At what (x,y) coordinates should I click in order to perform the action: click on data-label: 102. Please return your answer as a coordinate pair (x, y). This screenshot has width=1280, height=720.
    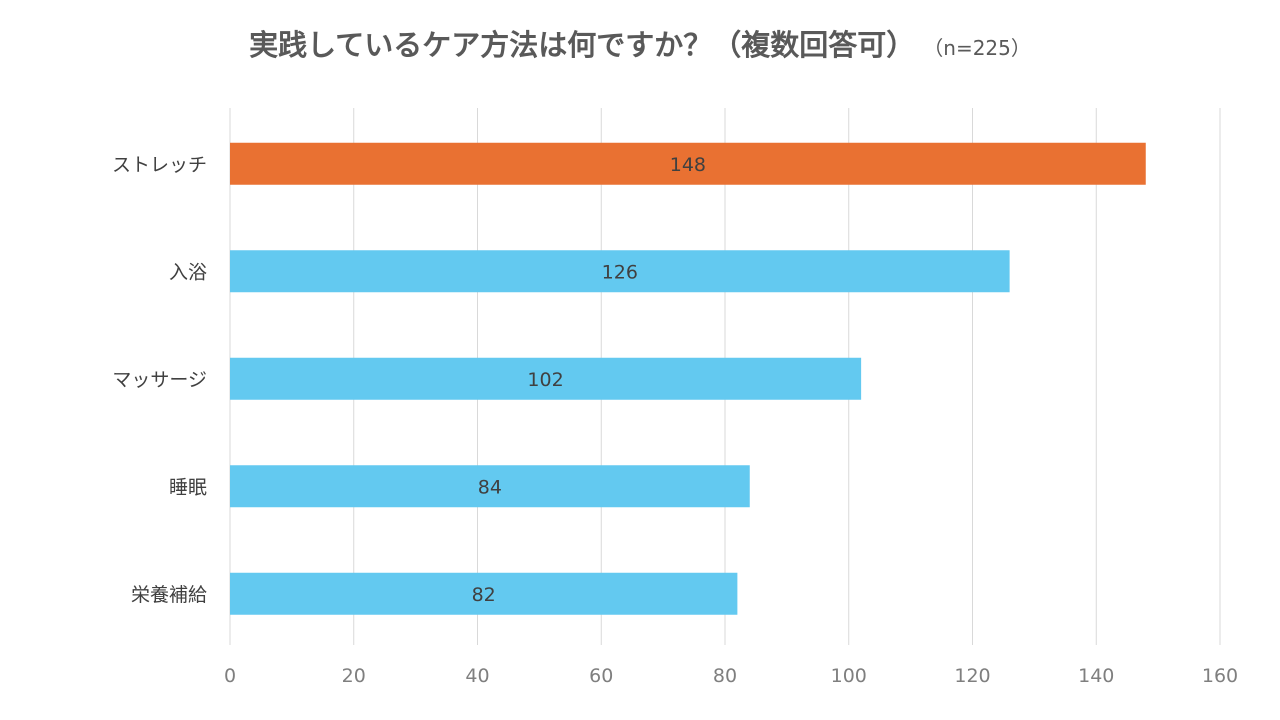
    Looking at the image, I should click on (545, 380).